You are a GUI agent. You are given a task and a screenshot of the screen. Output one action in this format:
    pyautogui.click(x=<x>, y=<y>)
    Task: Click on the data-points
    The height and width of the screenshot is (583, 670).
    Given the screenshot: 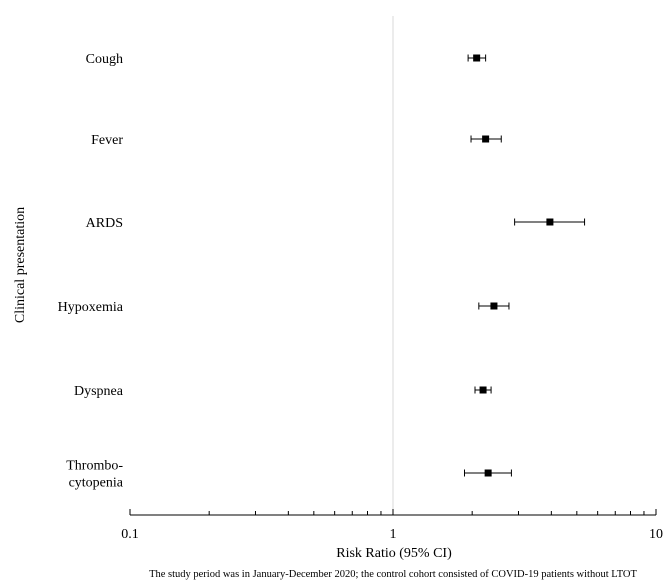 What is the action you would take?
    pyautogui.click(x=524, y=265)
    